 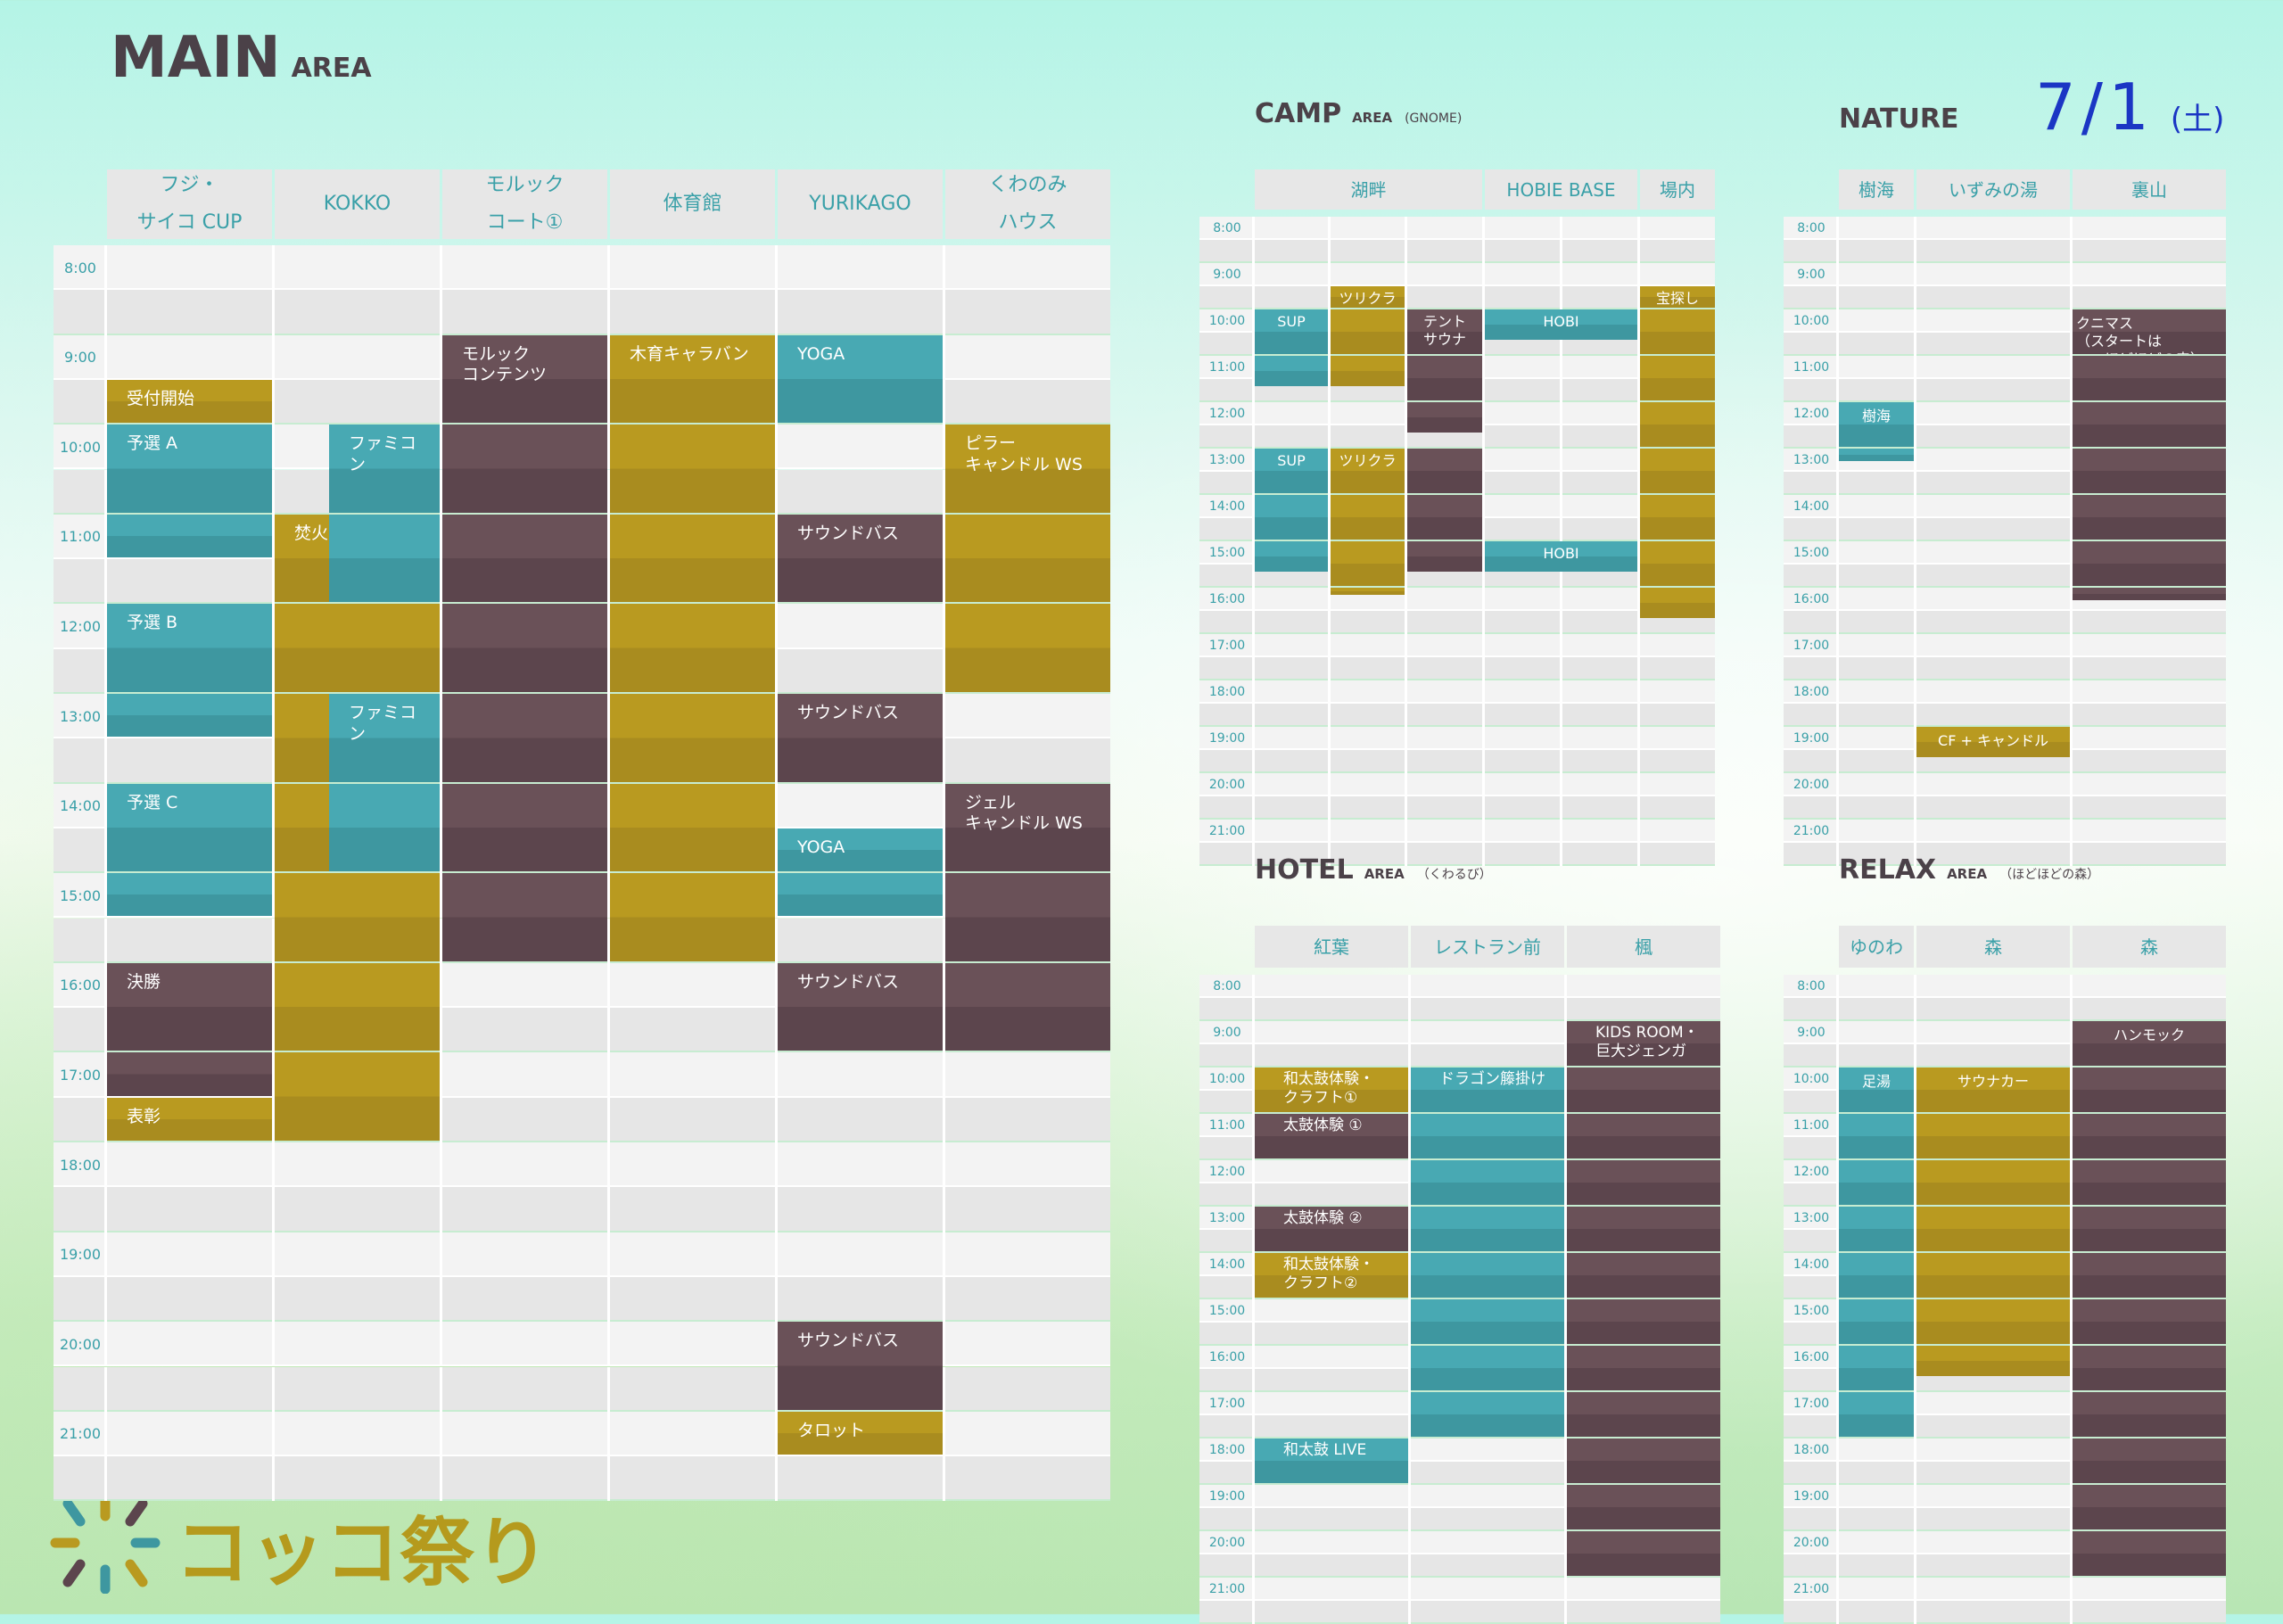 I want to click on event-block: 木育キャラバン, so click(x=692, y=379).